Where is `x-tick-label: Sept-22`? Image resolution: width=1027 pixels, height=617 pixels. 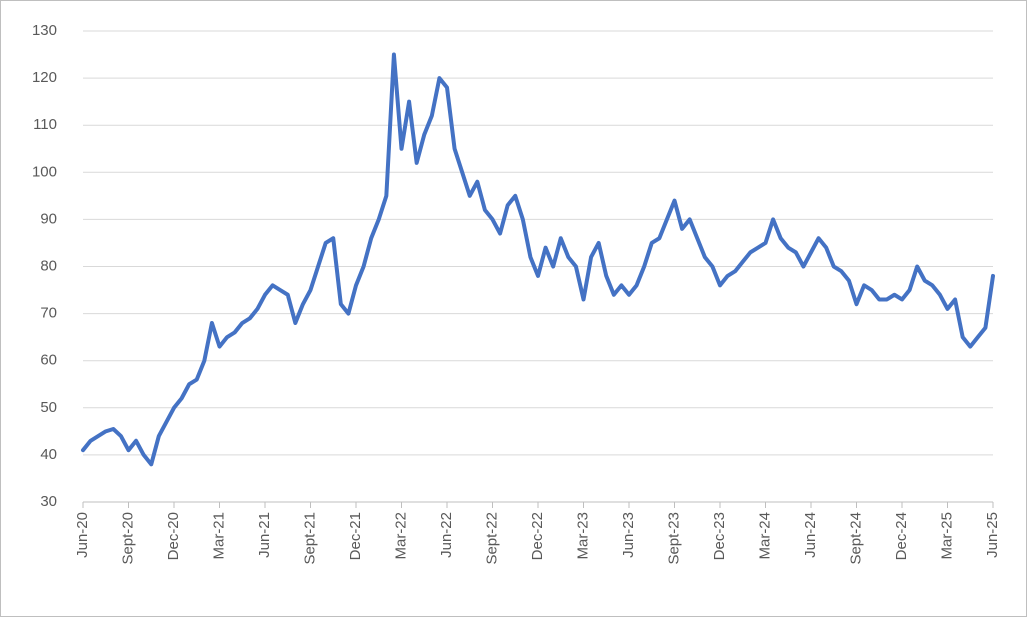 x-tick-label: Sept-22 is located at coordinates (491, 538).